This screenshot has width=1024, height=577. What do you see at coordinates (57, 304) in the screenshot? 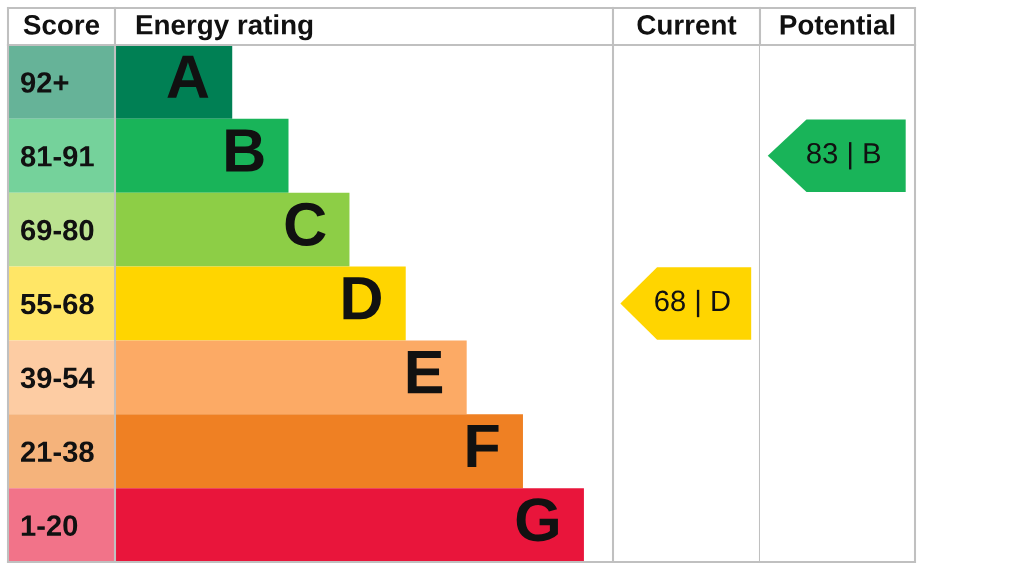
I see `y-tick-label: 55-68` at bounding box center [57, 304].